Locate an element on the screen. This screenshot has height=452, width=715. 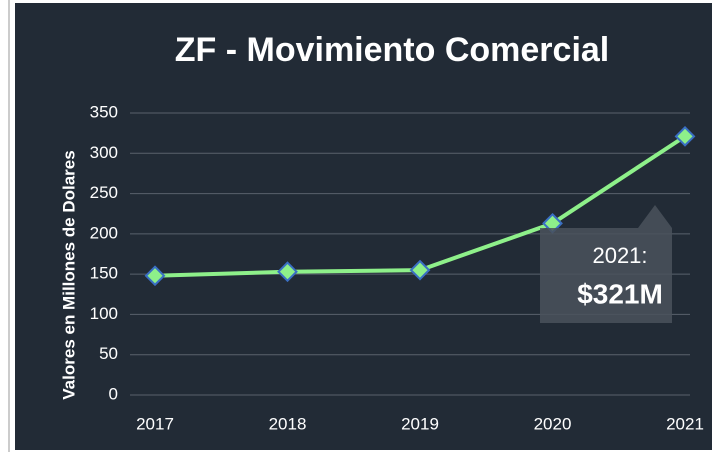
chart-title: ZF - Movimiento Comercial is located at coordinates (392, 50).